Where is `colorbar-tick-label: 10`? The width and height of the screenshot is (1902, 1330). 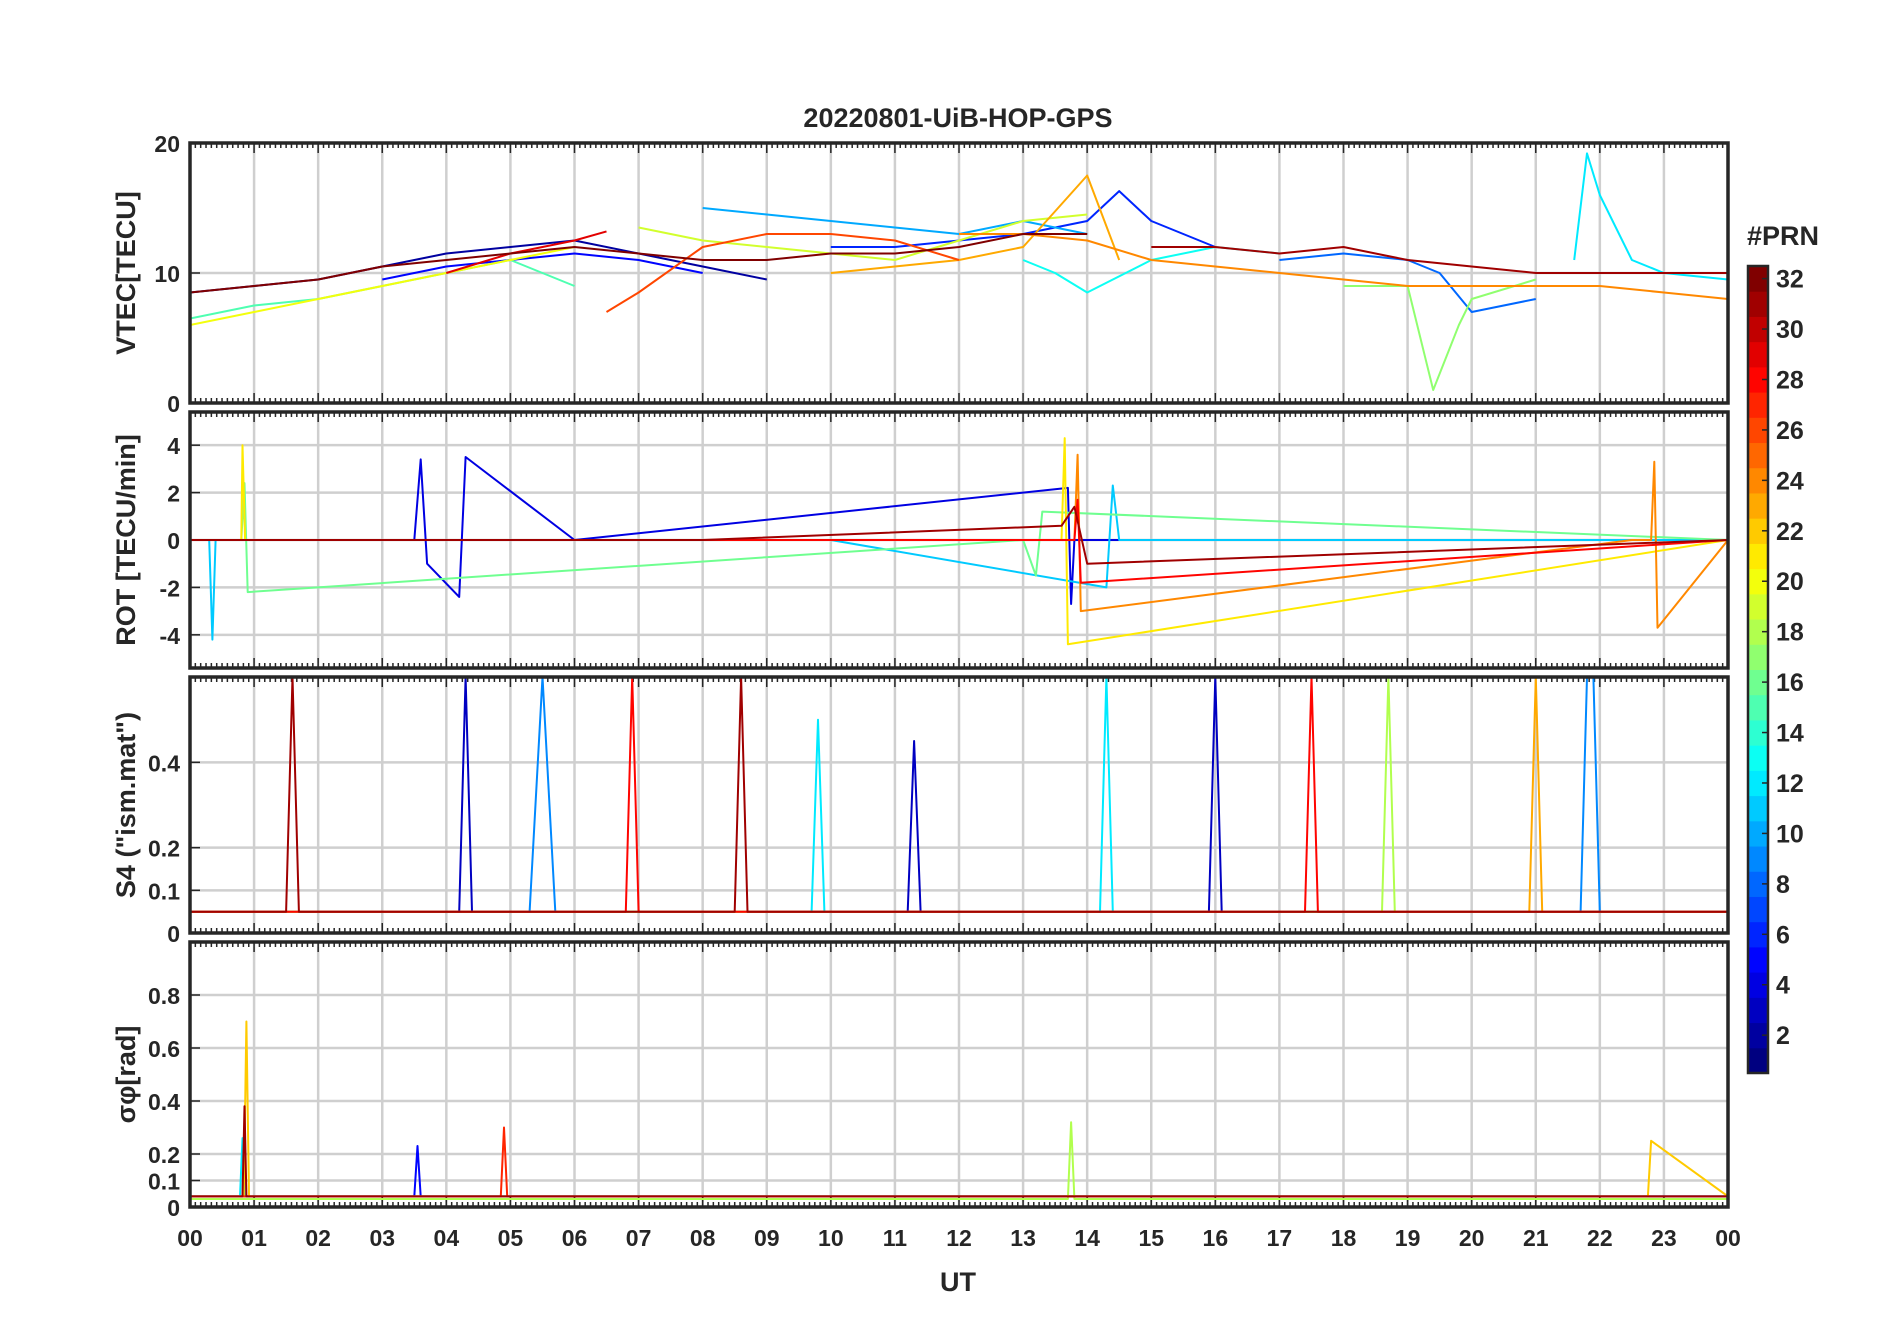
colorbar-tick-label: 10 is located at coordinates (1790, 834).